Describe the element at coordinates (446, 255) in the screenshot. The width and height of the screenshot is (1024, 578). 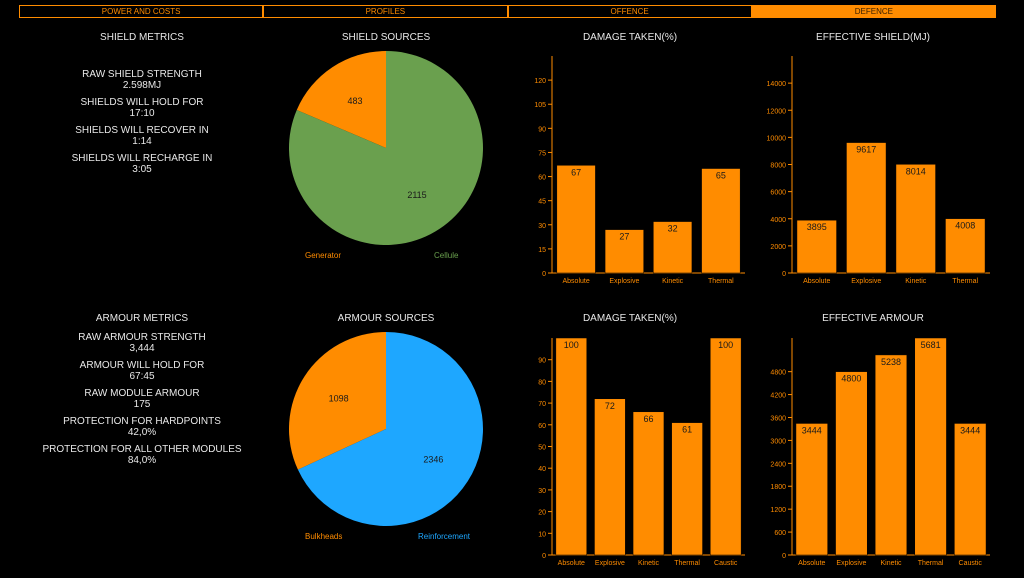
I see `legend-cellule: Cellule` at that location.